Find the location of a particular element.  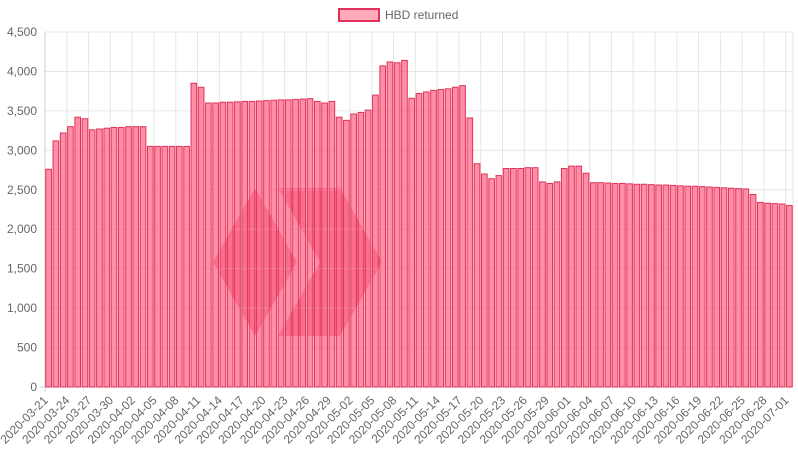

legend-swatch is located at coordinates (359, 15).